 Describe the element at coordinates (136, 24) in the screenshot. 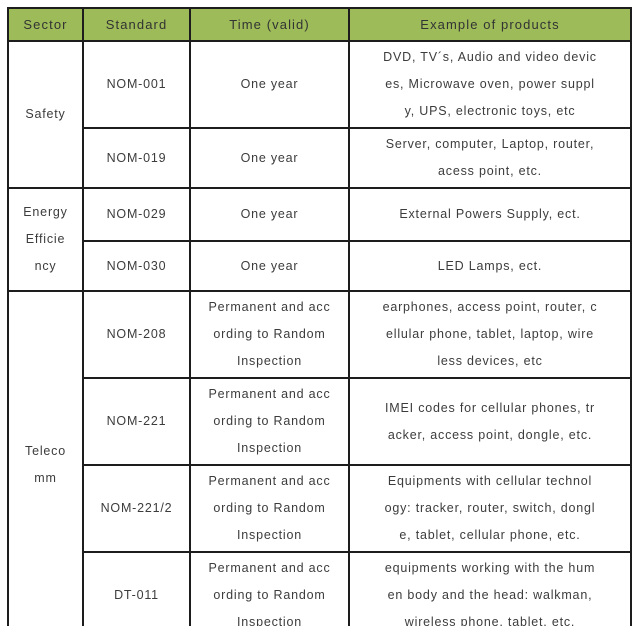

I see `column-header-standard: Standard` at that location.